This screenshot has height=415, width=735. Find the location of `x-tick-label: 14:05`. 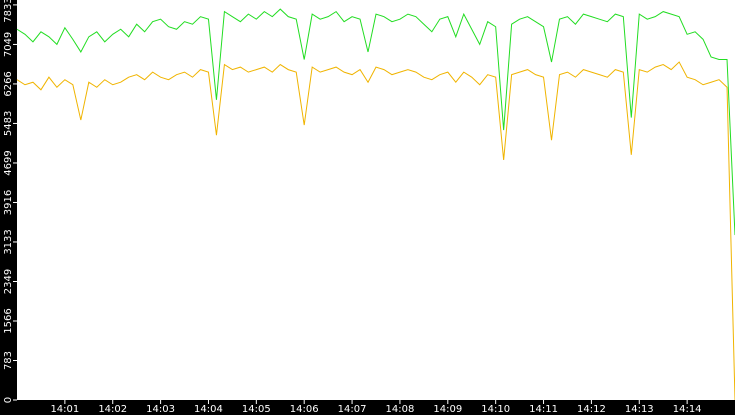

x-tick-label: 14:05 is located at coordinates (256, 409).